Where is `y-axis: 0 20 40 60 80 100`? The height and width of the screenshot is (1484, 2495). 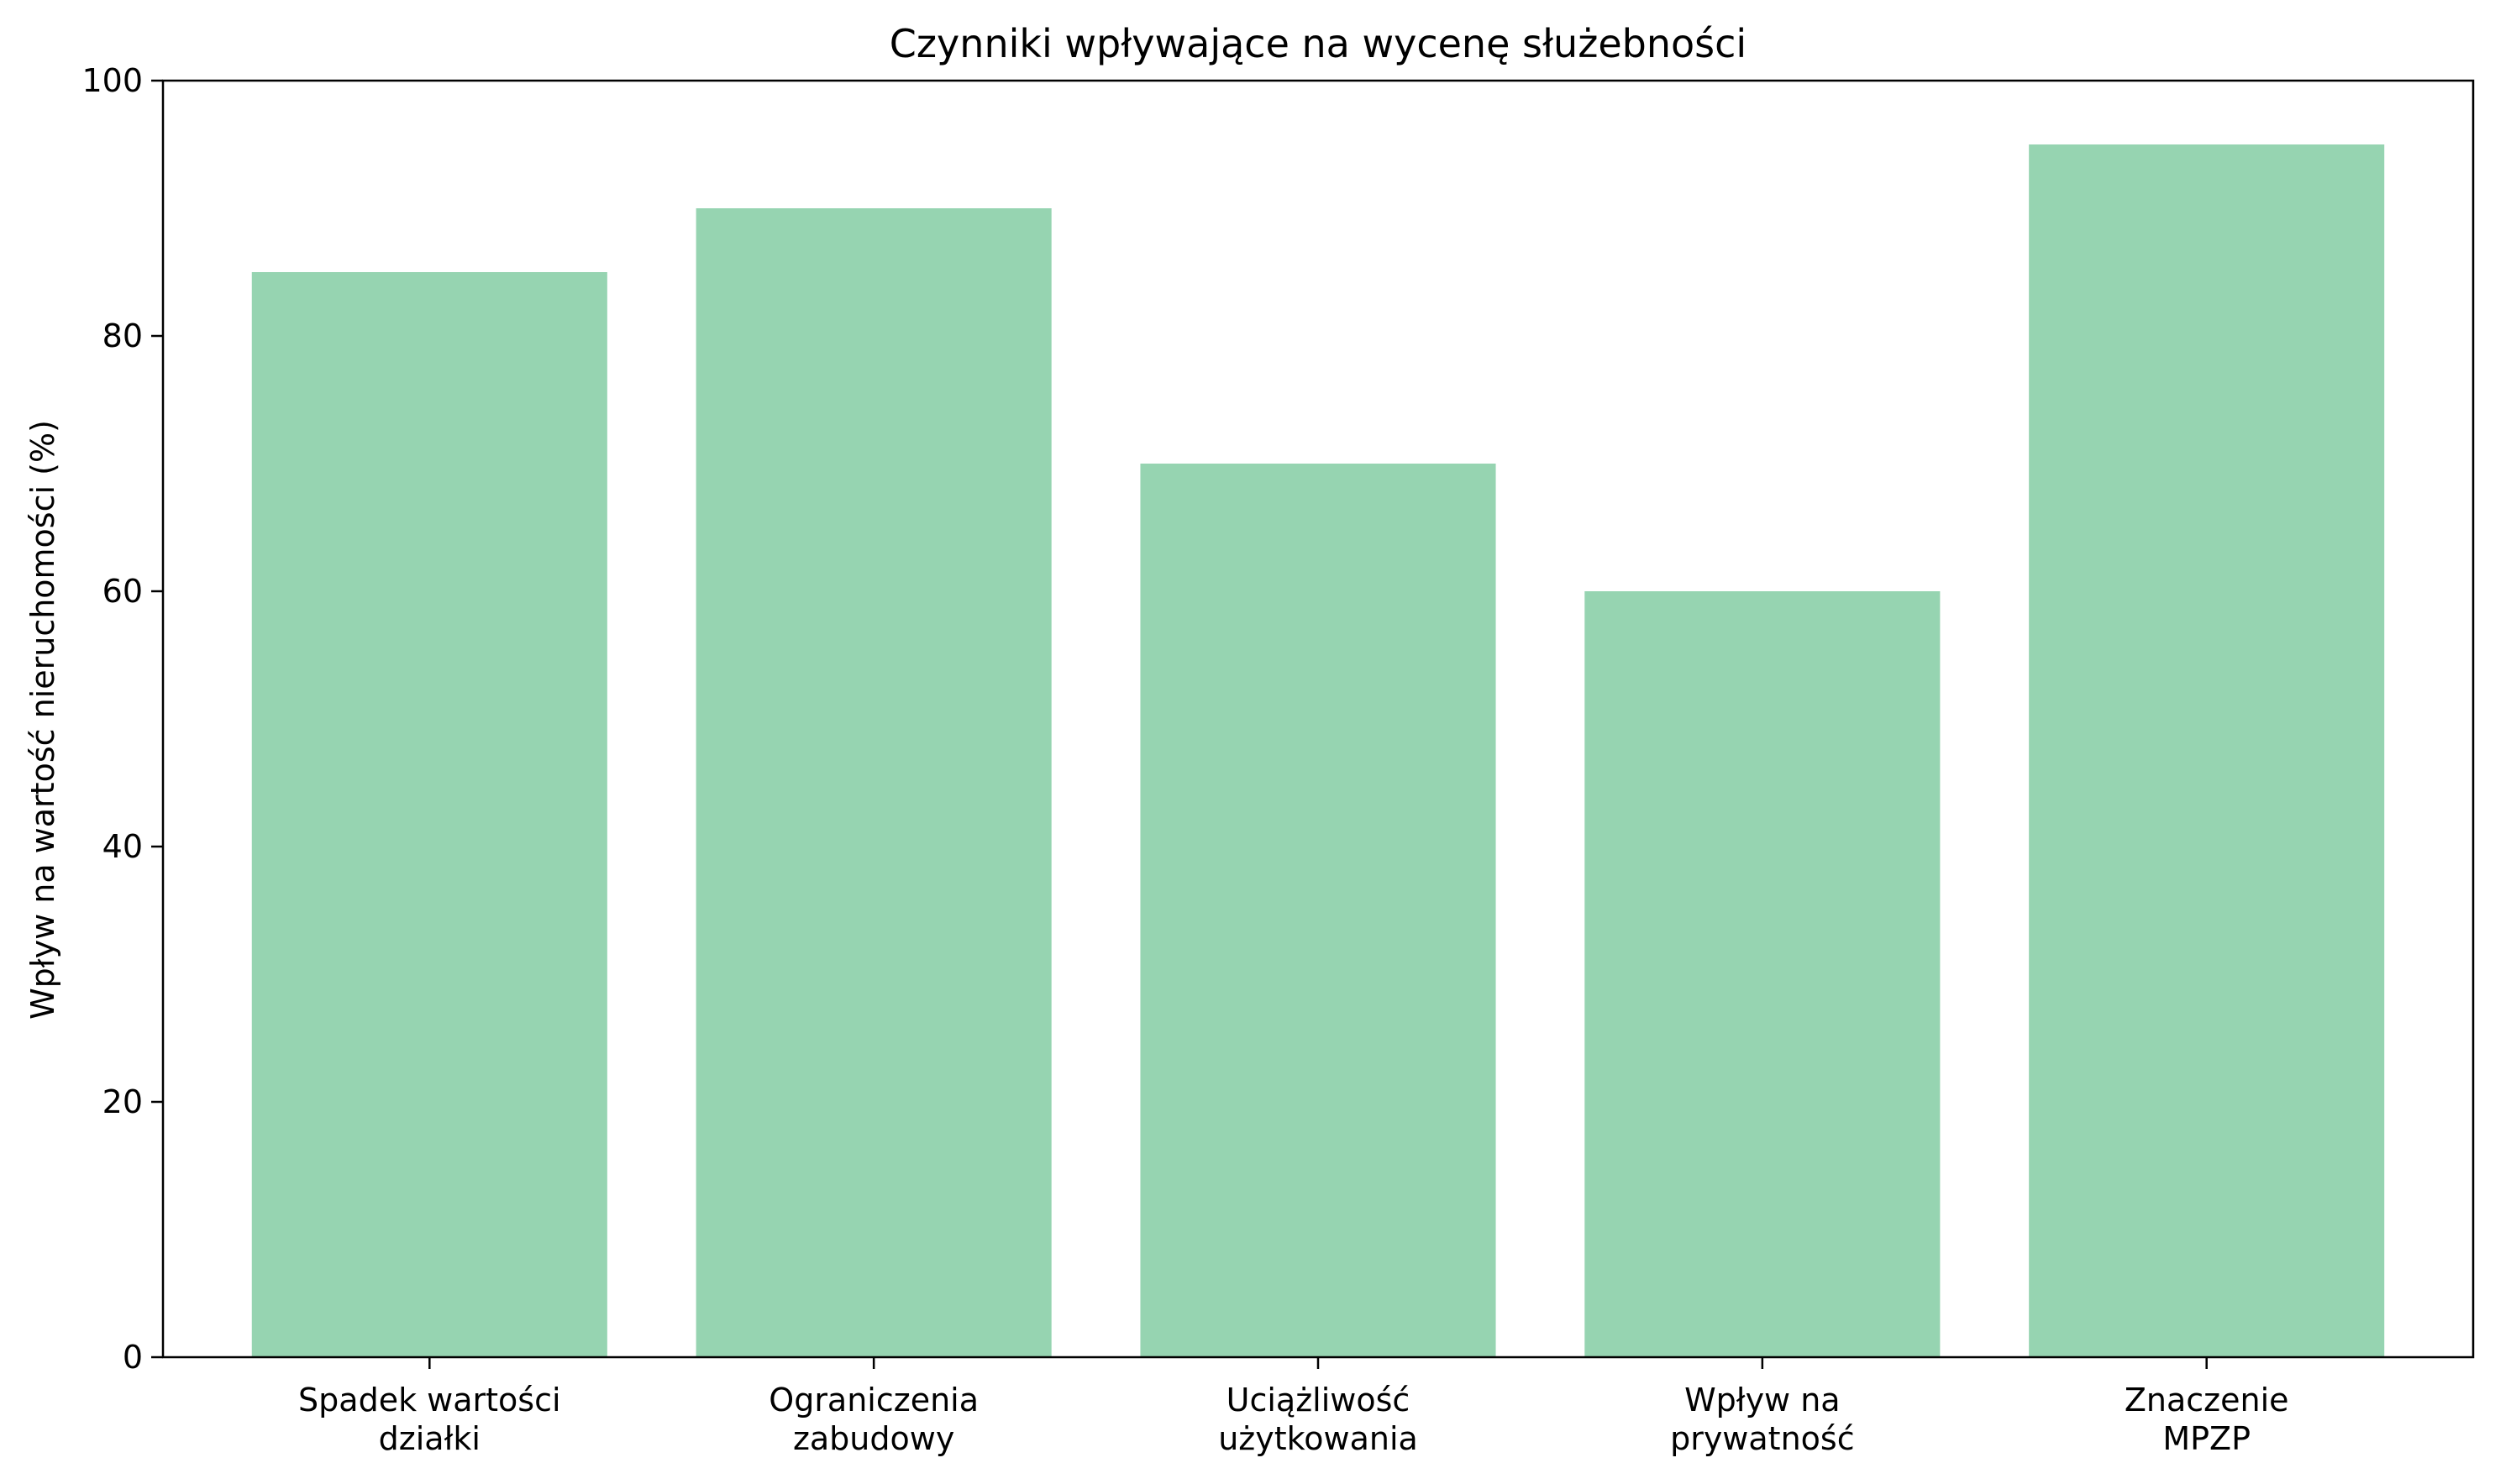 y-axis: 0 20 40 60 80 100 is located at coordinates (122, 719).